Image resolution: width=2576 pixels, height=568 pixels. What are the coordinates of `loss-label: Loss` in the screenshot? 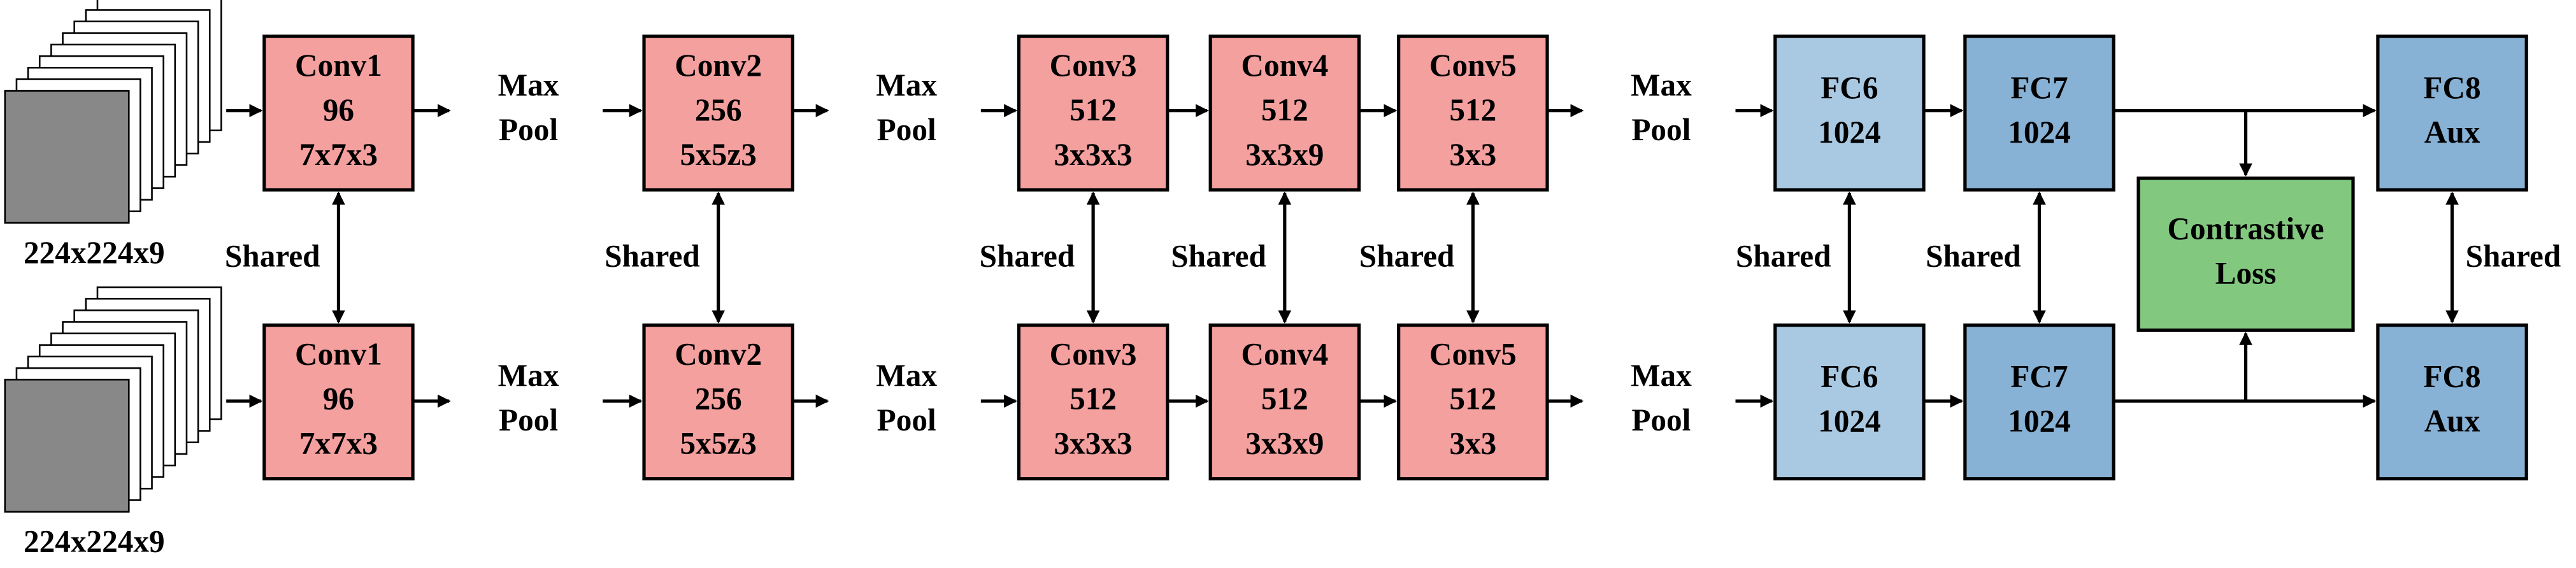 It's located at (2246, 273).